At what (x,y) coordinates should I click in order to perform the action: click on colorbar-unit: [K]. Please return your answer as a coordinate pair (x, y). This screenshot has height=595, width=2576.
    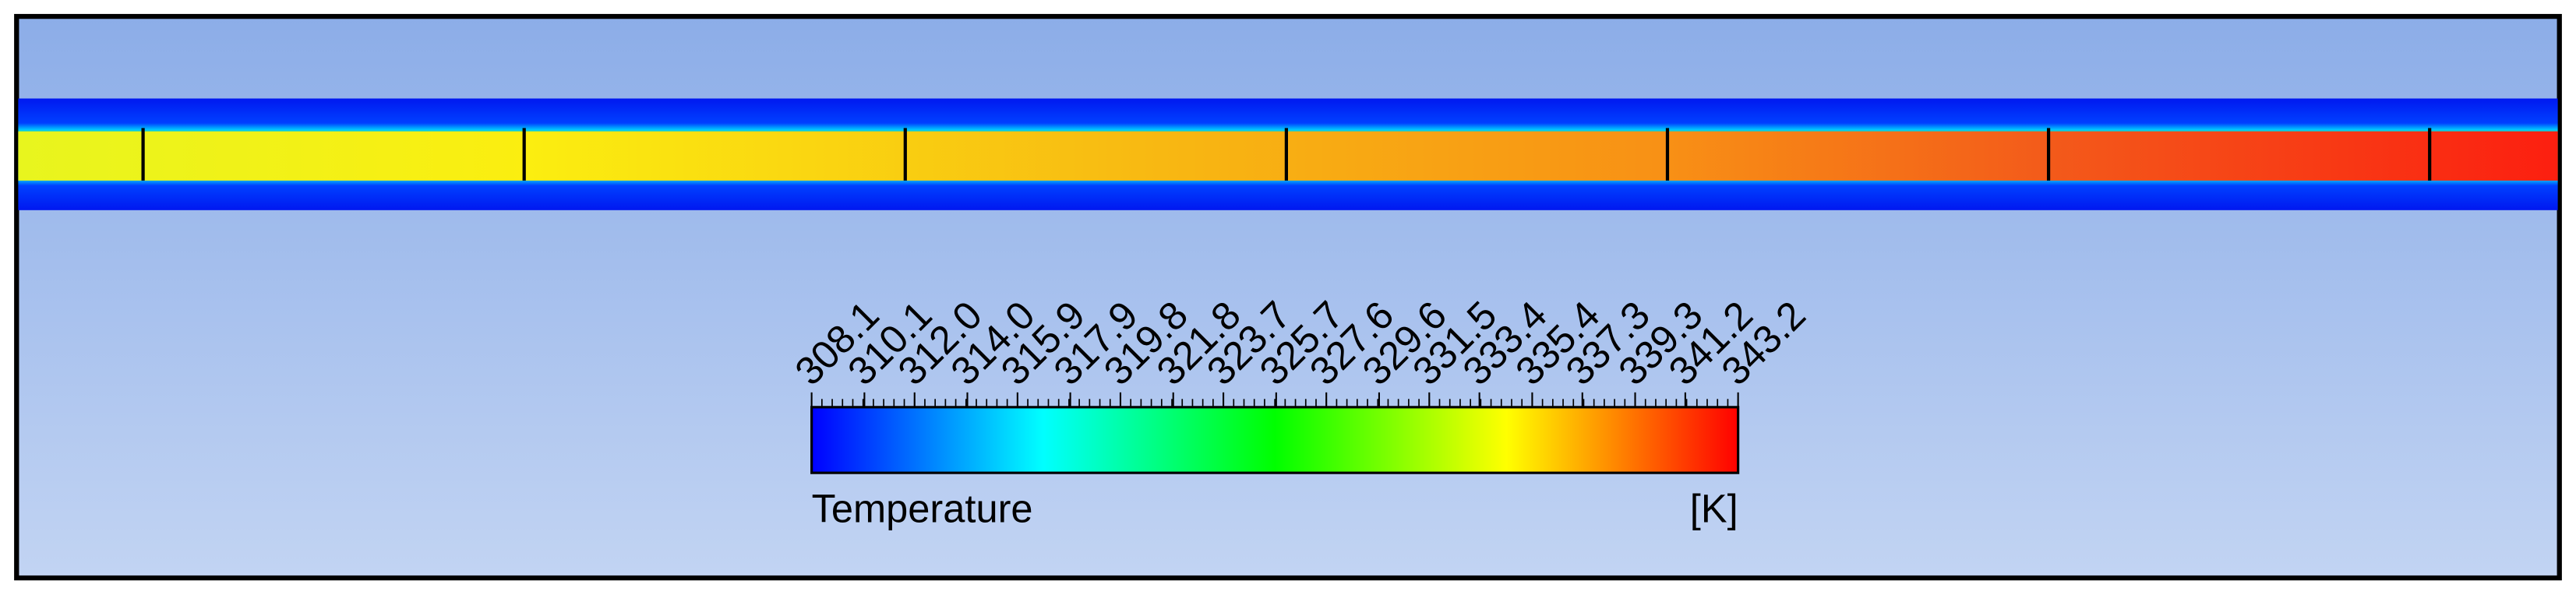
    Looking at the image, I should click on (1714, 508).